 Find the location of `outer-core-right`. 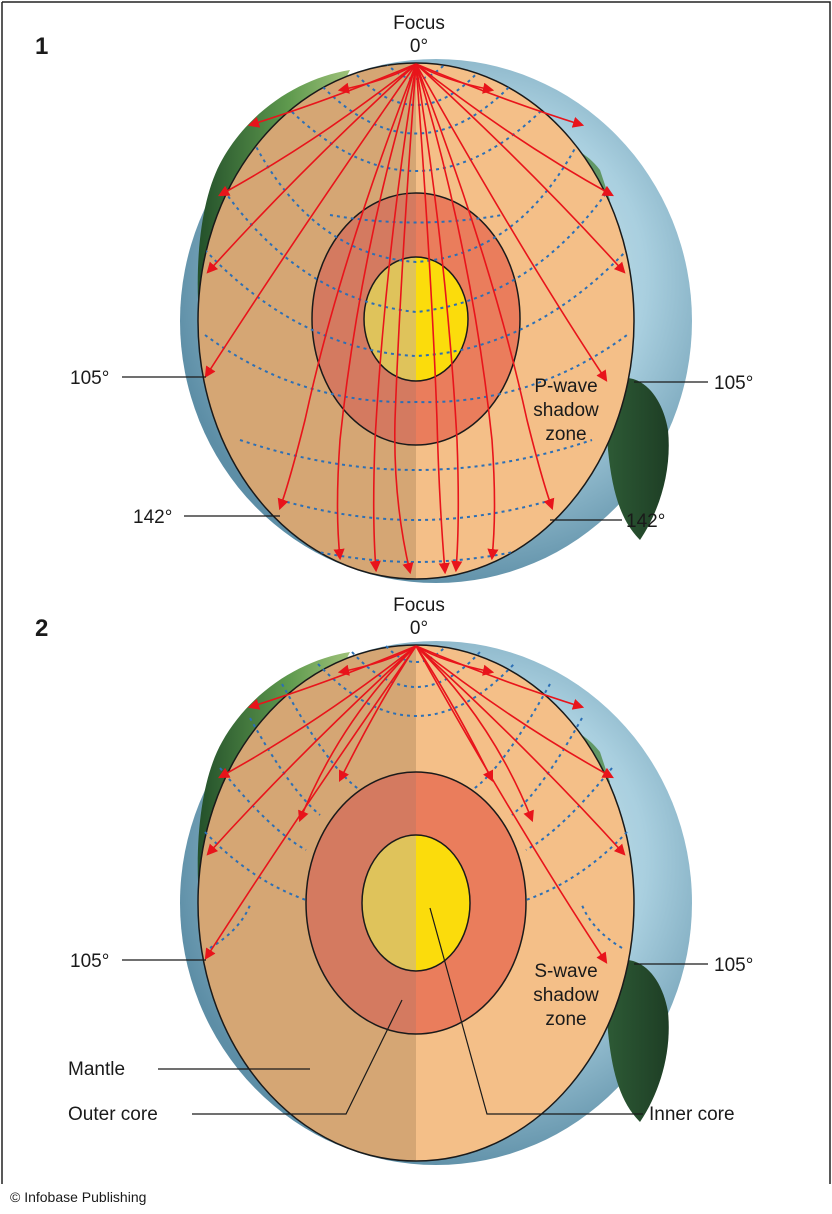

outer-core-right is located at coordinates (471, 903).